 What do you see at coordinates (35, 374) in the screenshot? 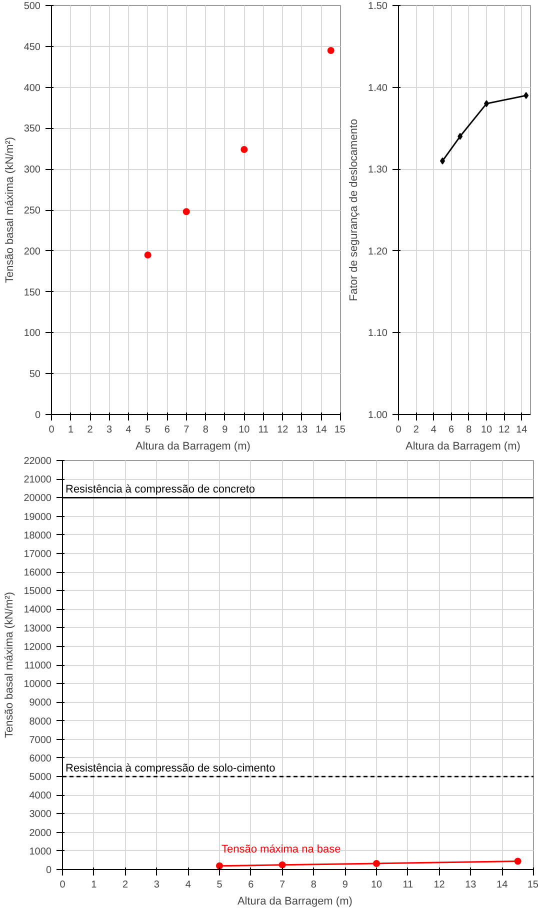
I see `y-tick-label: 50` at bounding box center [35, 374].